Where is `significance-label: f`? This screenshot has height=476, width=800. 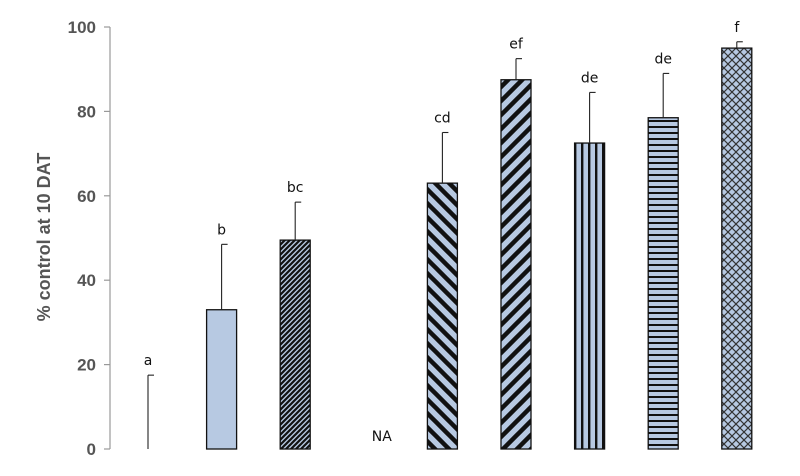
significance-label: f is located at coordinates (737, 28).